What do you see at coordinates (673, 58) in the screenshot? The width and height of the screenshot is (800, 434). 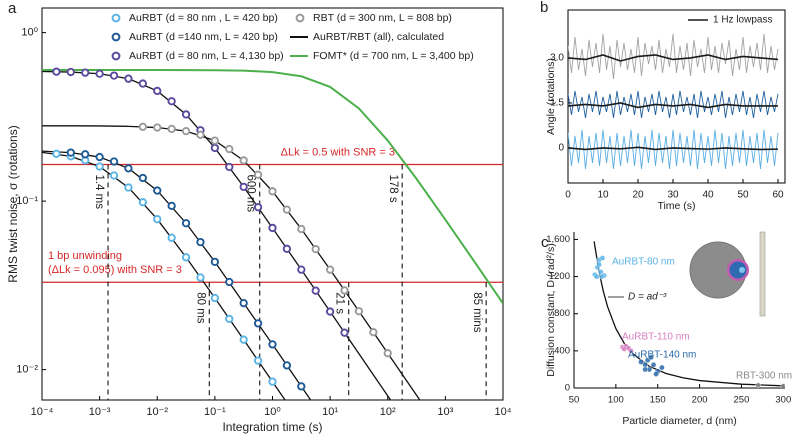 I see `lowpass-line` at bounding box center [673, 58].